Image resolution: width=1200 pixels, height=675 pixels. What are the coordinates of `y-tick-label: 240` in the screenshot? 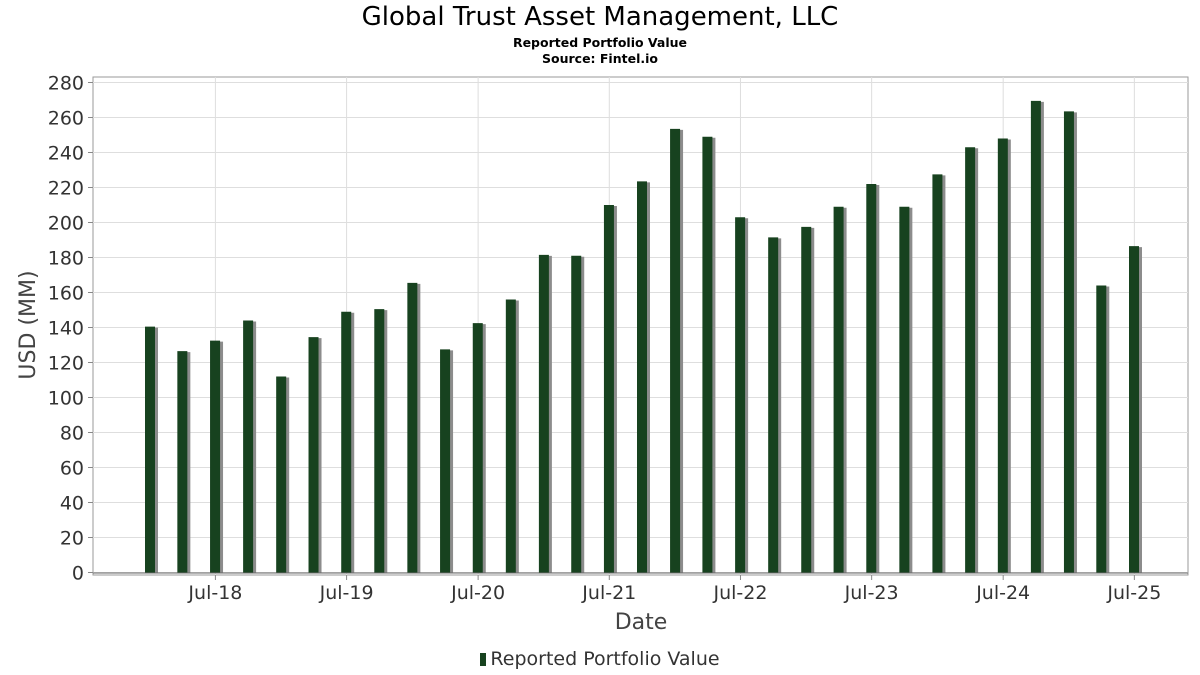 It's located at (66, 154).